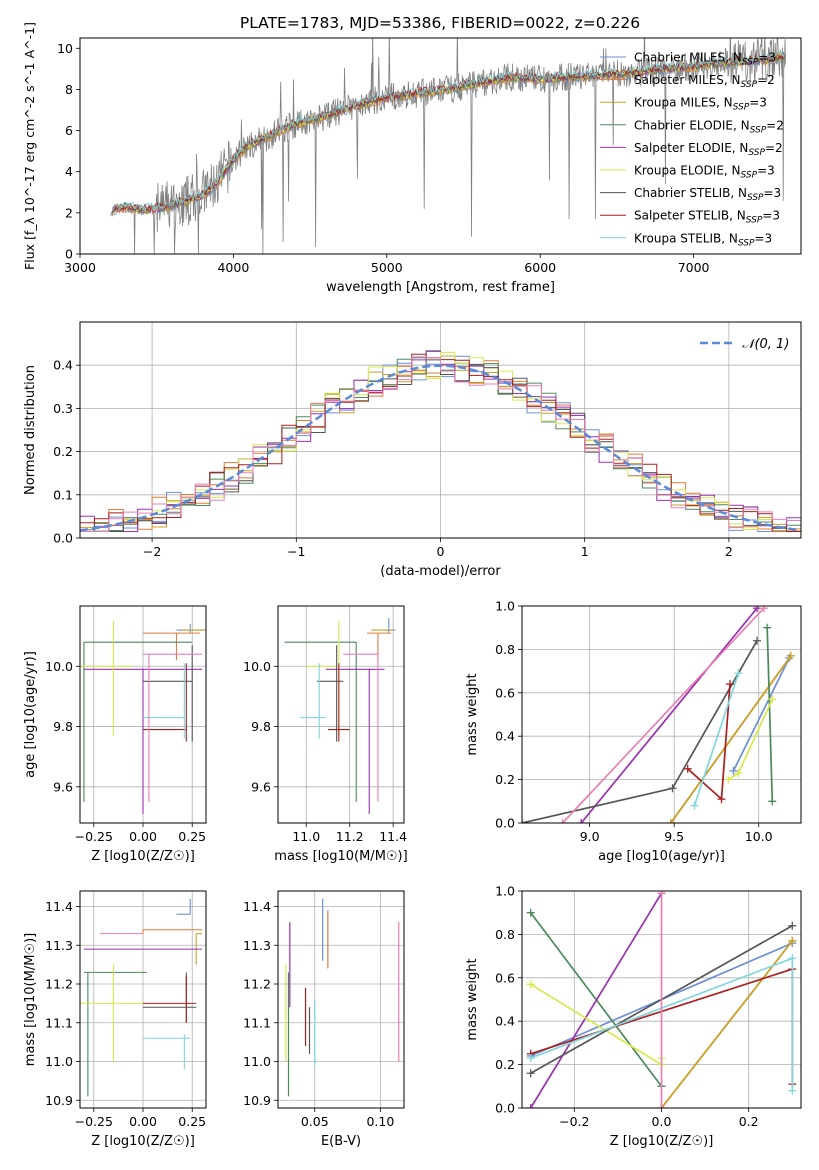 This screenshot has width=819, height=1170. I want to click on panel-mass_vs_EBV: 0.05 0.10 10.9 11.0 11.1 11.2 11.3 11.4 E(B-V), so click(324, 1019).